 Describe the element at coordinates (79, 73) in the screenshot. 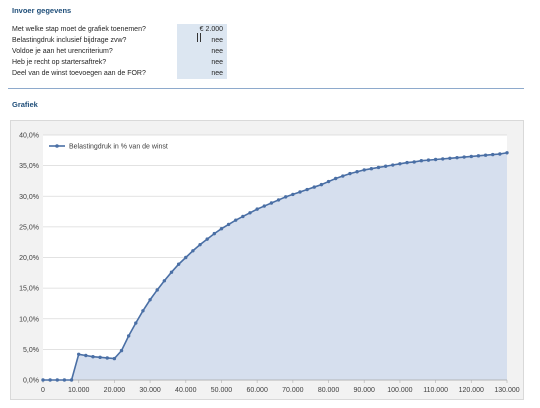

I see `for-label: Deel van de winst toevoegen aan de FOR?` at that location.